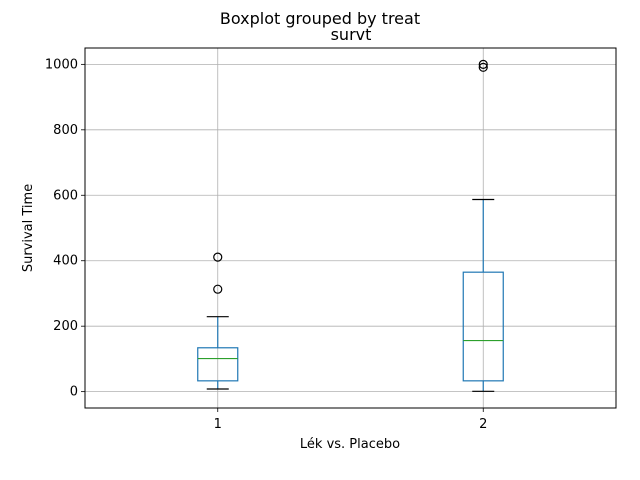 This screenshot has width=640, height=480. Describe the element at coordinates (218, 424) in the screenshot. I see `x-tick-label: 1` at that location.